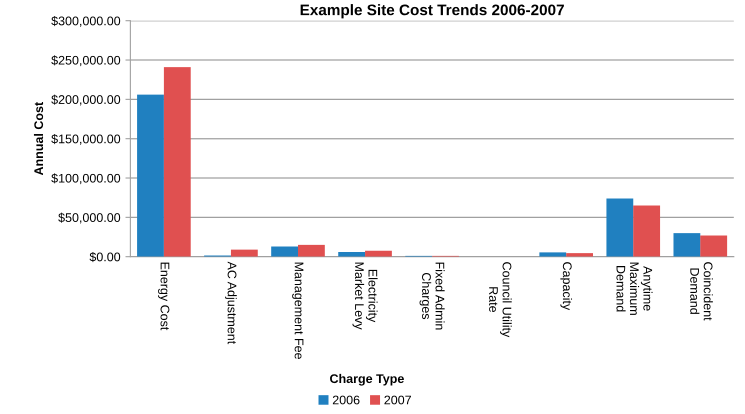 This screenshot has height=414, width=745. What do you see at coordinates (701, 291) in the screenshot?
I see `x-tick-label: Coincident Demand` at bounding box center [701, 291].